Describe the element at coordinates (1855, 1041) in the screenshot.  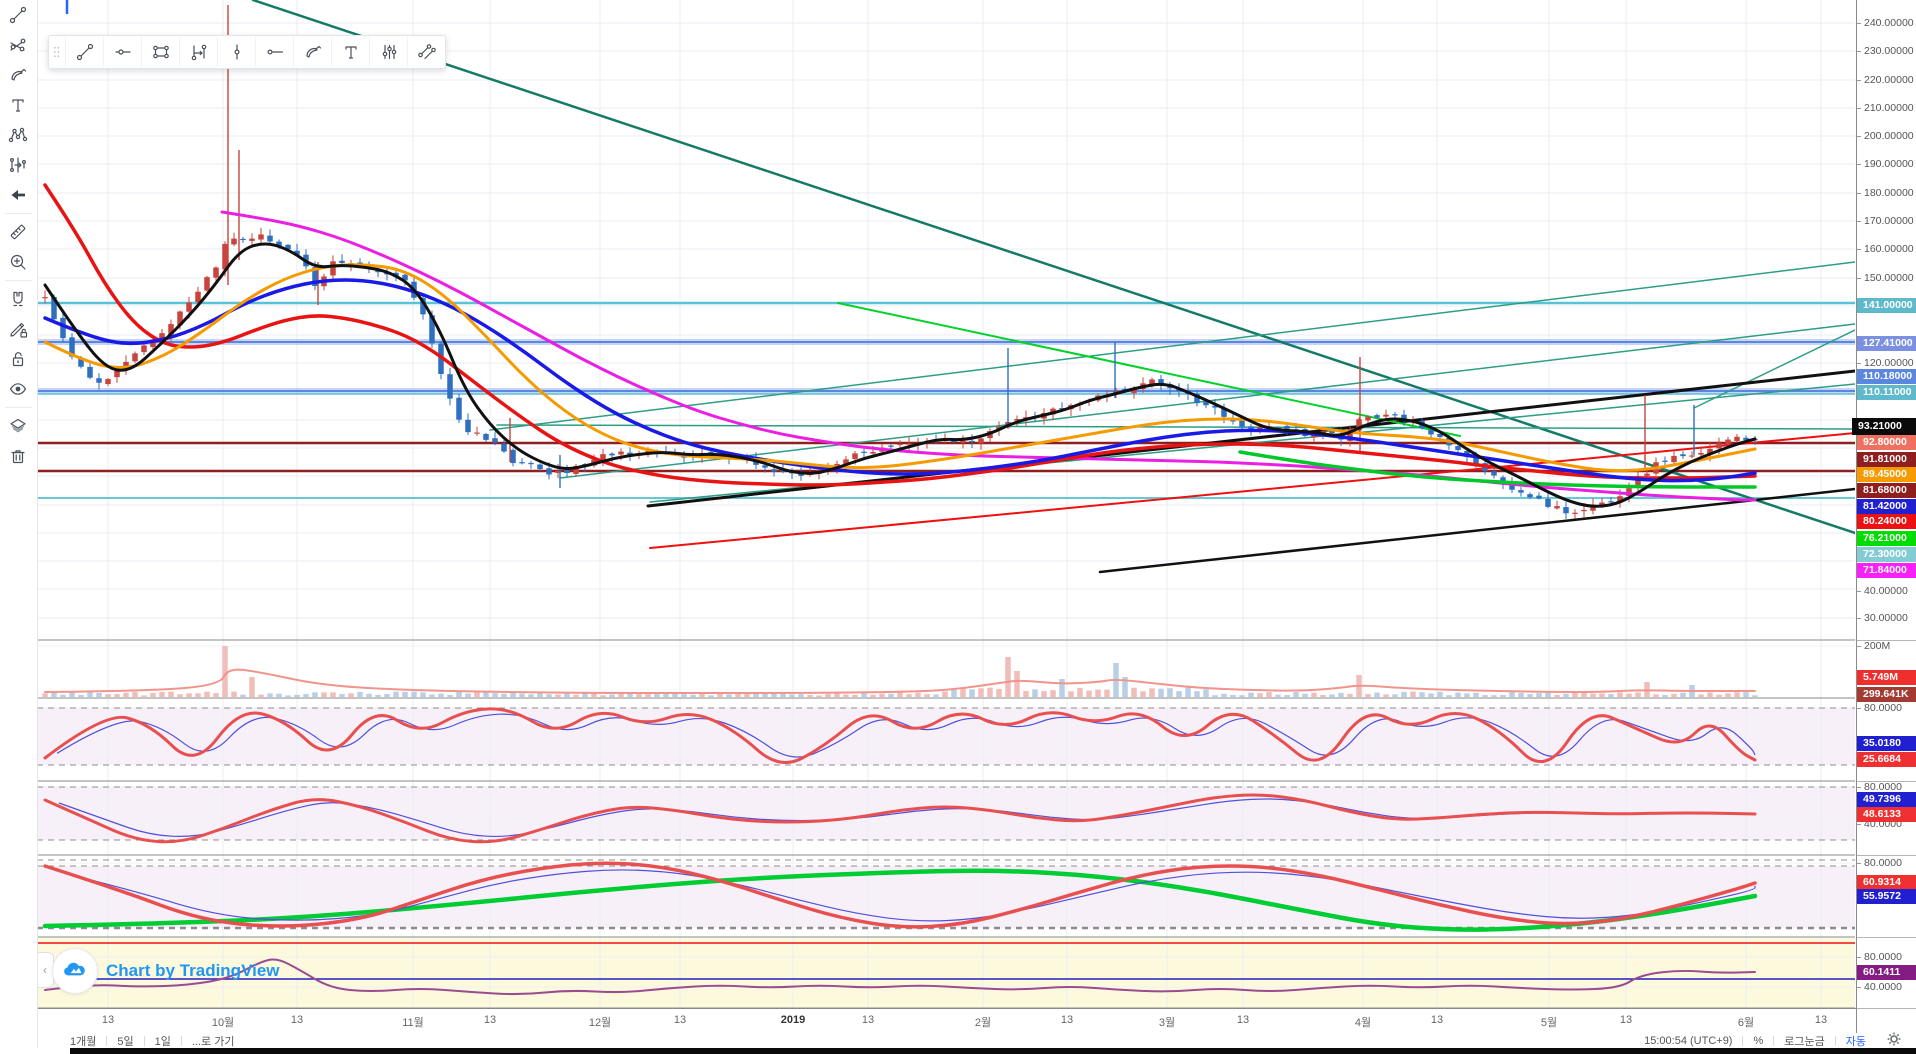
I see `auto-scale-button: 자동` at that location.